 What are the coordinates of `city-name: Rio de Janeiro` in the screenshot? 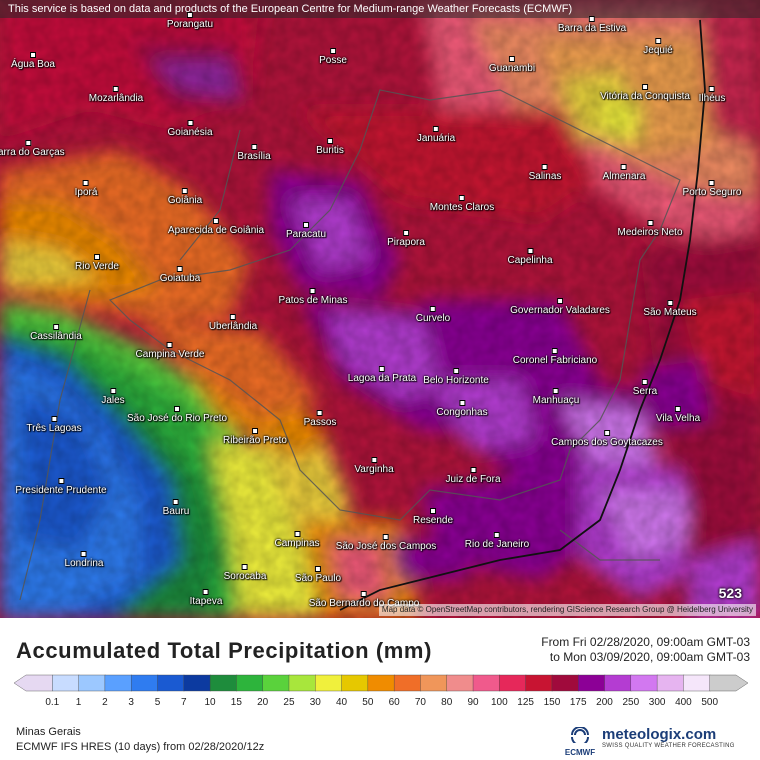 It's located at (497, 544).